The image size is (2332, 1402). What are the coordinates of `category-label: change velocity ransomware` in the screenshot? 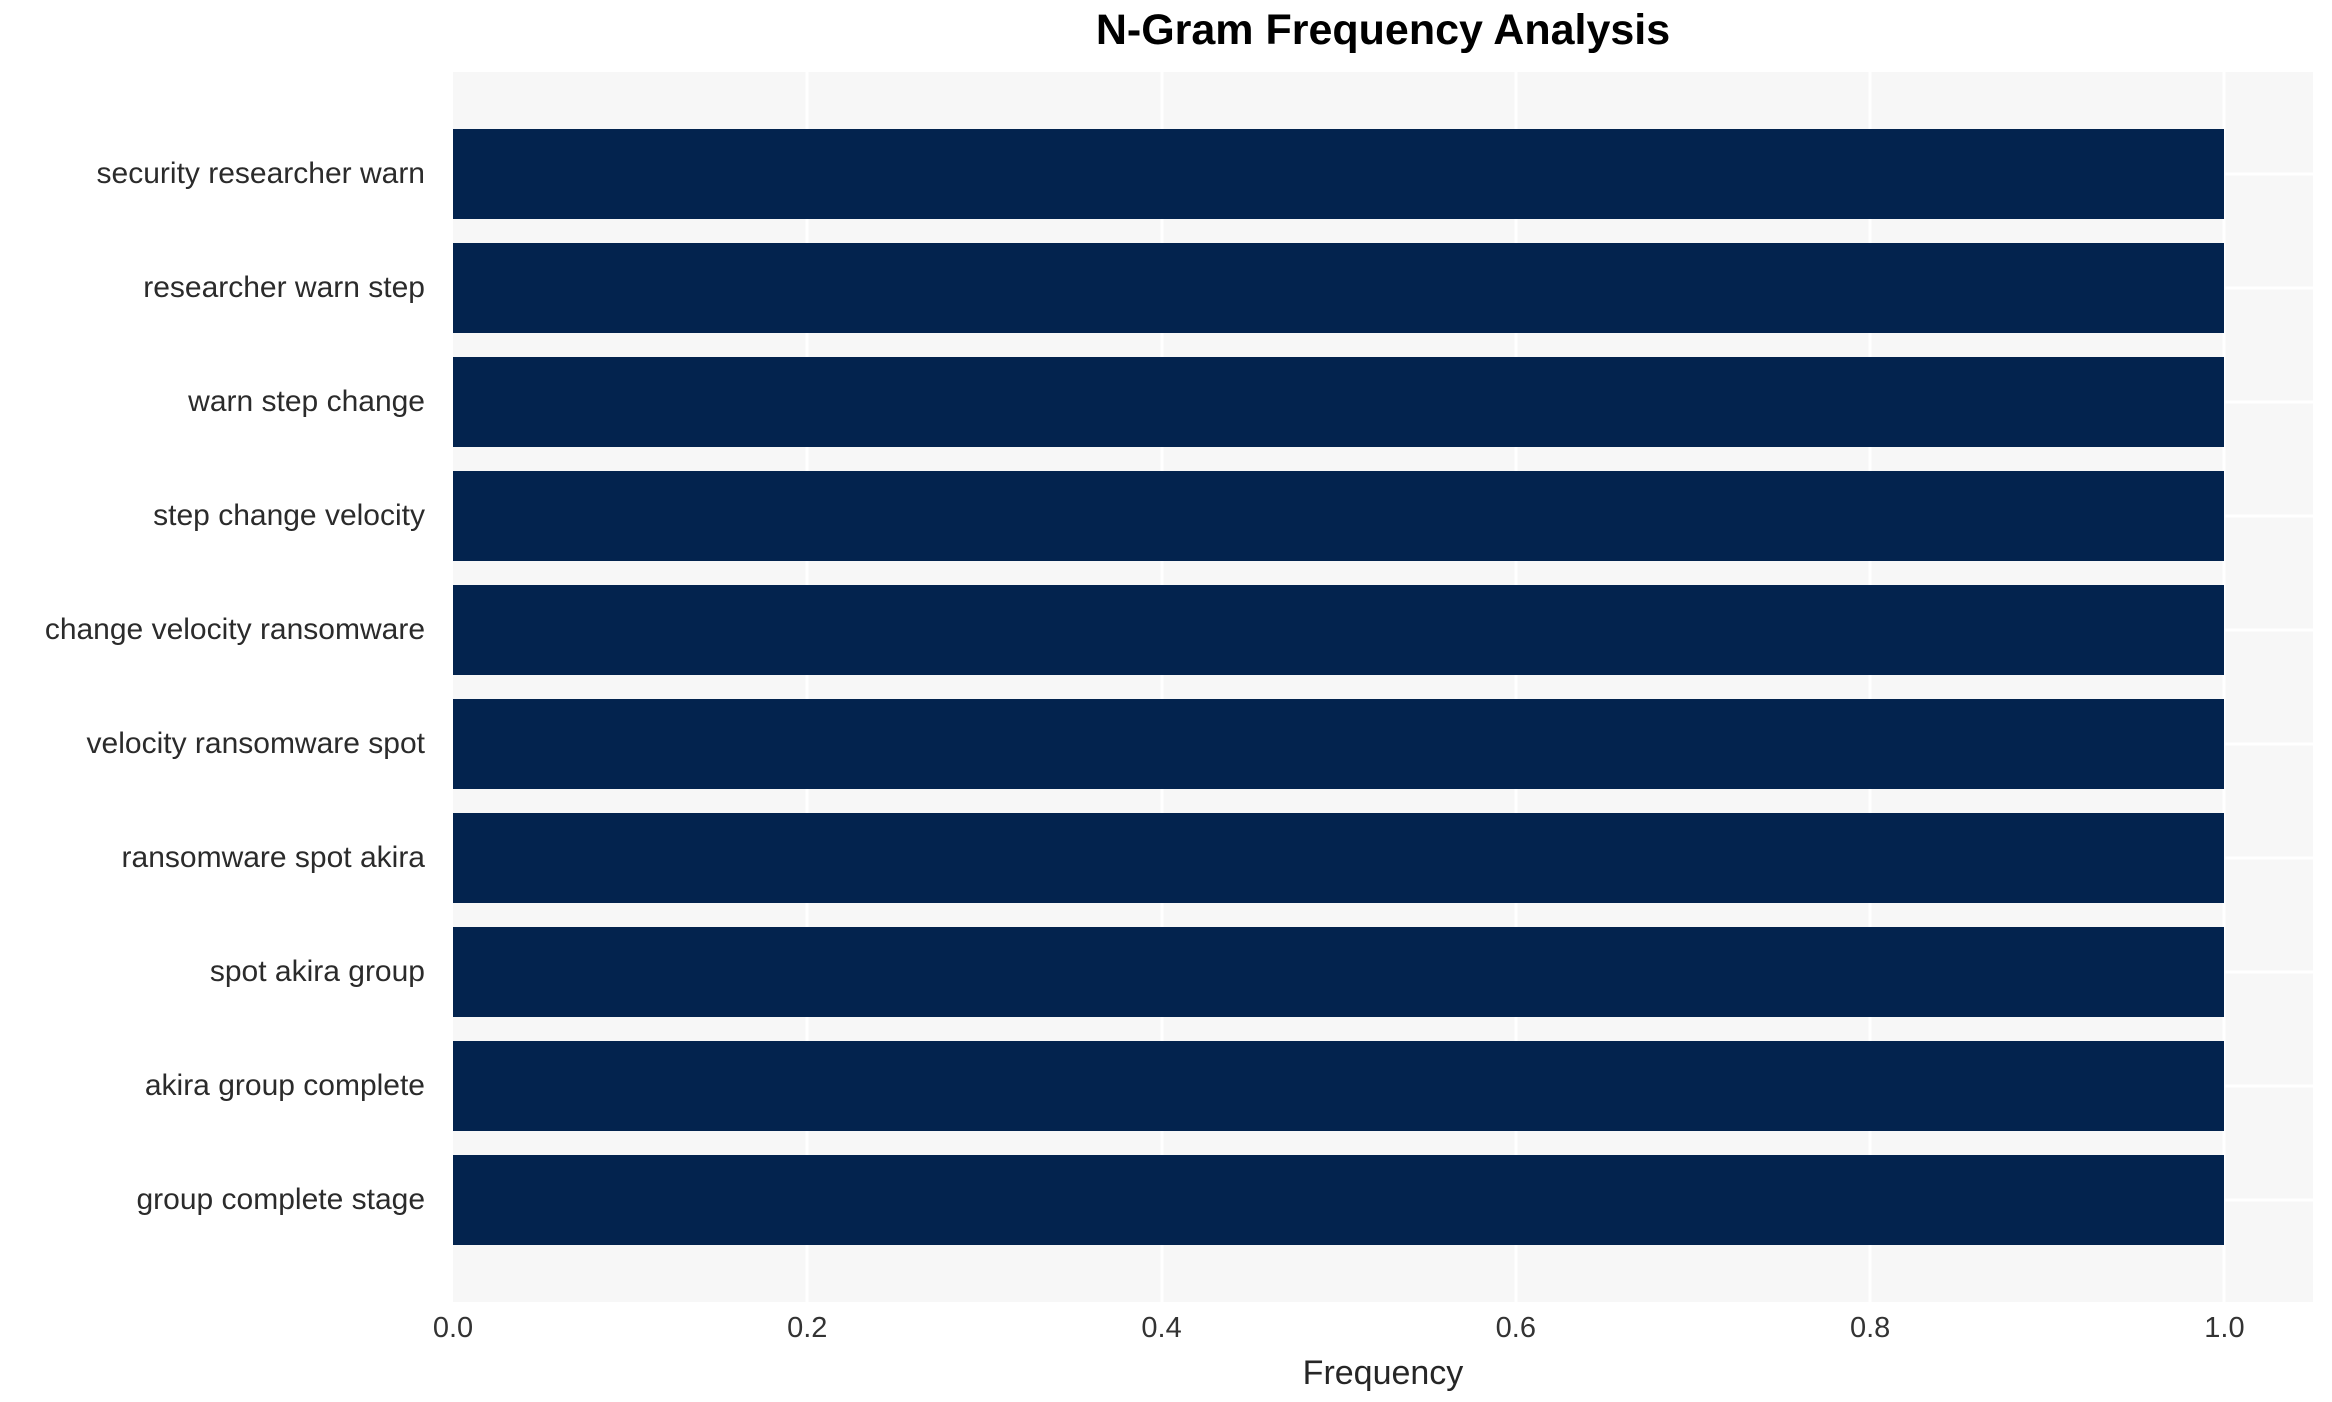 It's located at (234, 629).